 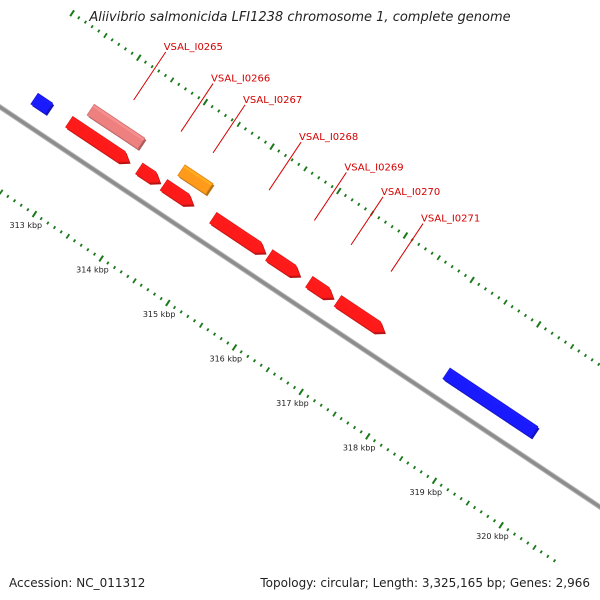 What do you see at coordinates (373, 167) in the screenshot?
I see `gene-label: VSAL_I0269` at bounding box center [373, 167].